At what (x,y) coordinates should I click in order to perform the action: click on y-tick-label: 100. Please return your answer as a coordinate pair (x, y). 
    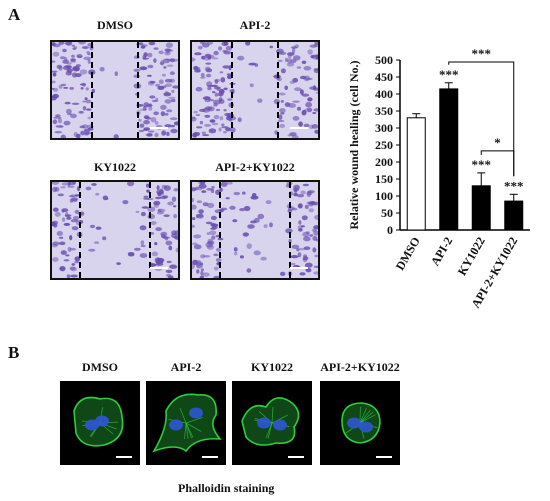
    Looking at the image, I should click on (384, 196).